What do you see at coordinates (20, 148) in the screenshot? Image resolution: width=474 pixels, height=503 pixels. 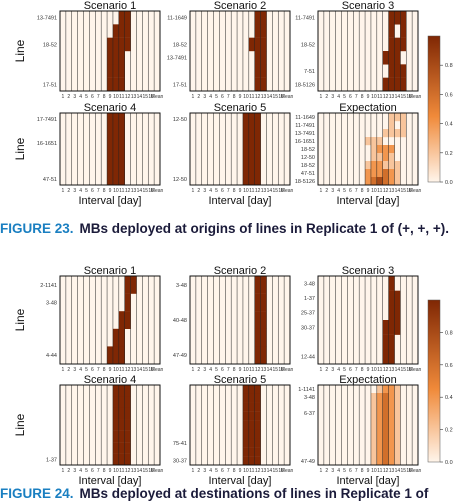 I see `y-axis-label: Line` at bounding box center [20, 148].